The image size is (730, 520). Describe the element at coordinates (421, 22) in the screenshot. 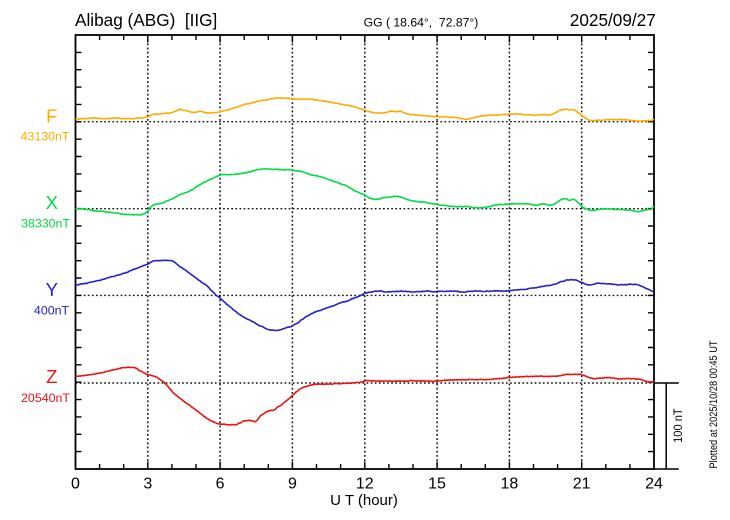

I see `svg-text: GG ( 18.64°, 72.87°)` at that location.